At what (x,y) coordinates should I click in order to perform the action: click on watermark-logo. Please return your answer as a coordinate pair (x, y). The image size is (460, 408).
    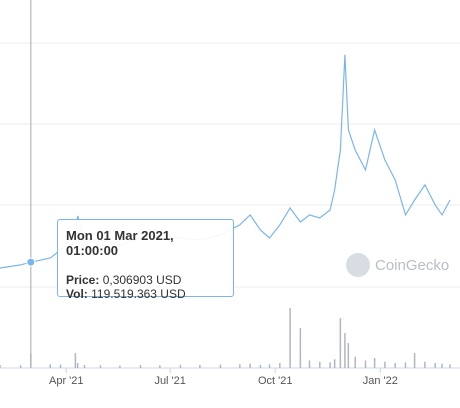
    Looking at the image, I should click on (358, 265).